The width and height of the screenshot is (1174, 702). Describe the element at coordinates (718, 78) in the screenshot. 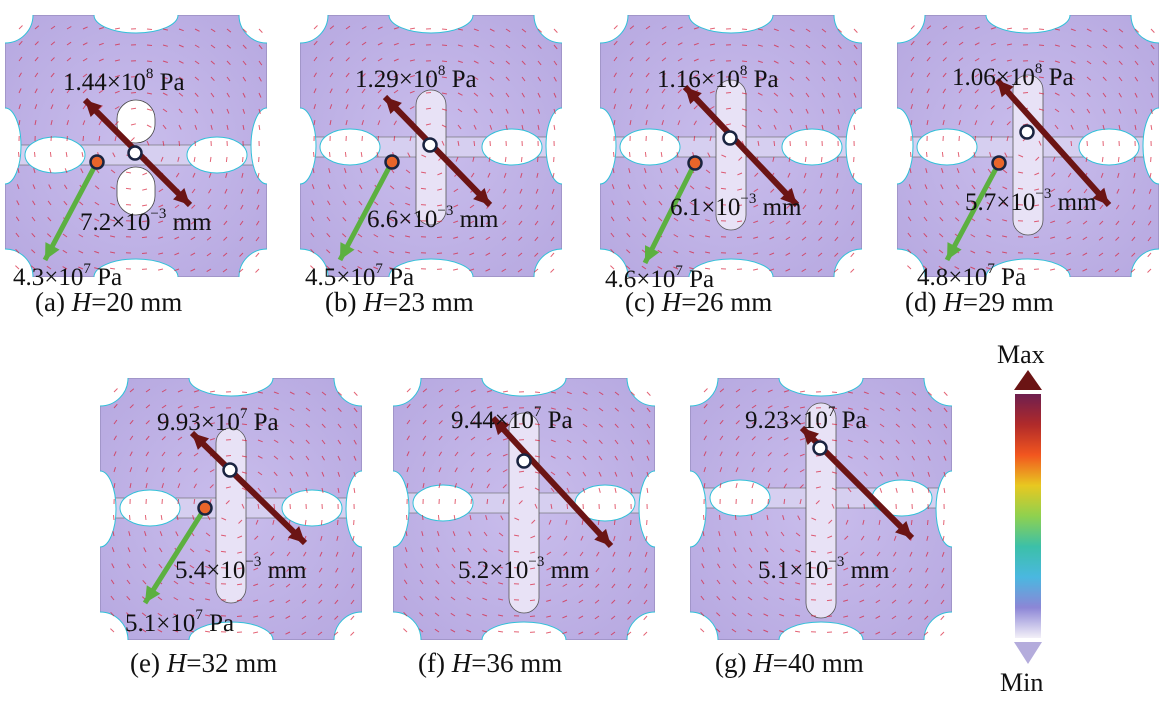

I see `max-stress-label: 1.16×108 Pa` at that location.